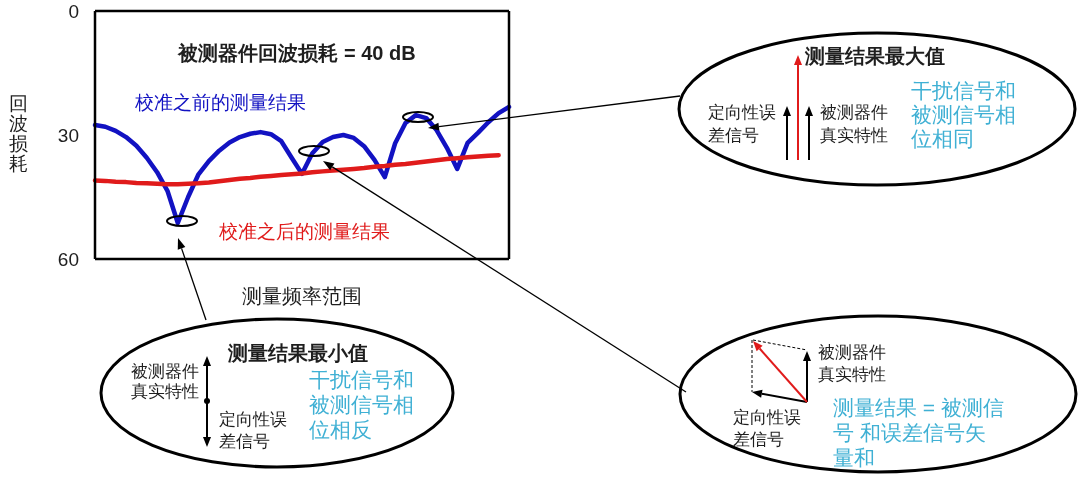  Describe the element at coordinates (73, 11) in the screenshot. I see `y-tick-label: 0` at that location.